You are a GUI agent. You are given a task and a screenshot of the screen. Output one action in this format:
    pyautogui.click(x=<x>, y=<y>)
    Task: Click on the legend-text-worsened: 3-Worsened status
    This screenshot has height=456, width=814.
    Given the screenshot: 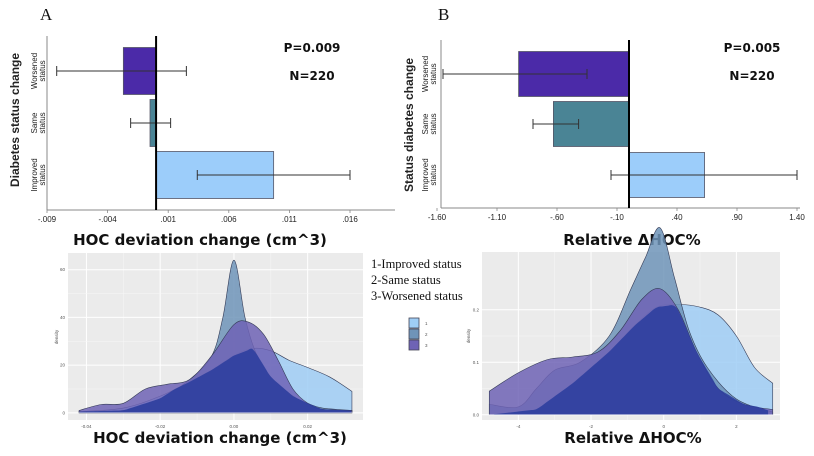 What is the action you would take?
    pyautogui.click(x=417, y=296)
    